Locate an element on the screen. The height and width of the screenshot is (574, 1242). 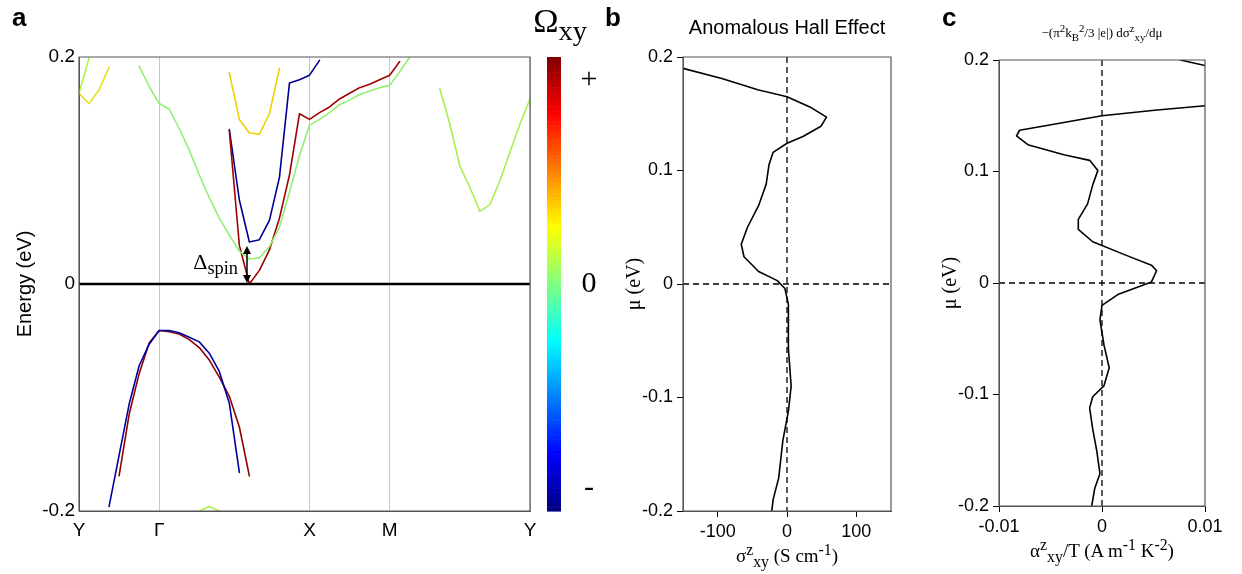
x-tick-label: -0.01 is located at coordinates (999, 525).